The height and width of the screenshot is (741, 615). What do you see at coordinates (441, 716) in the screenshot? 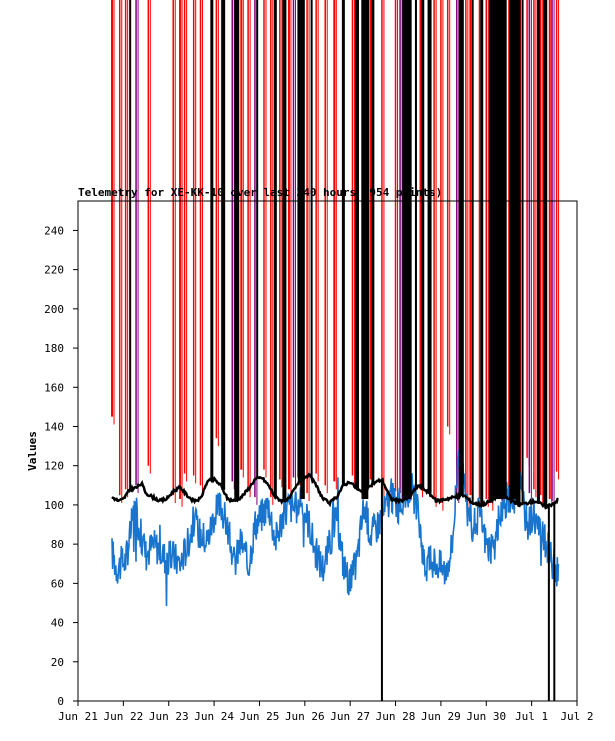
I see `x-tick-label: Jun 29` at bounding box center [441, 716].